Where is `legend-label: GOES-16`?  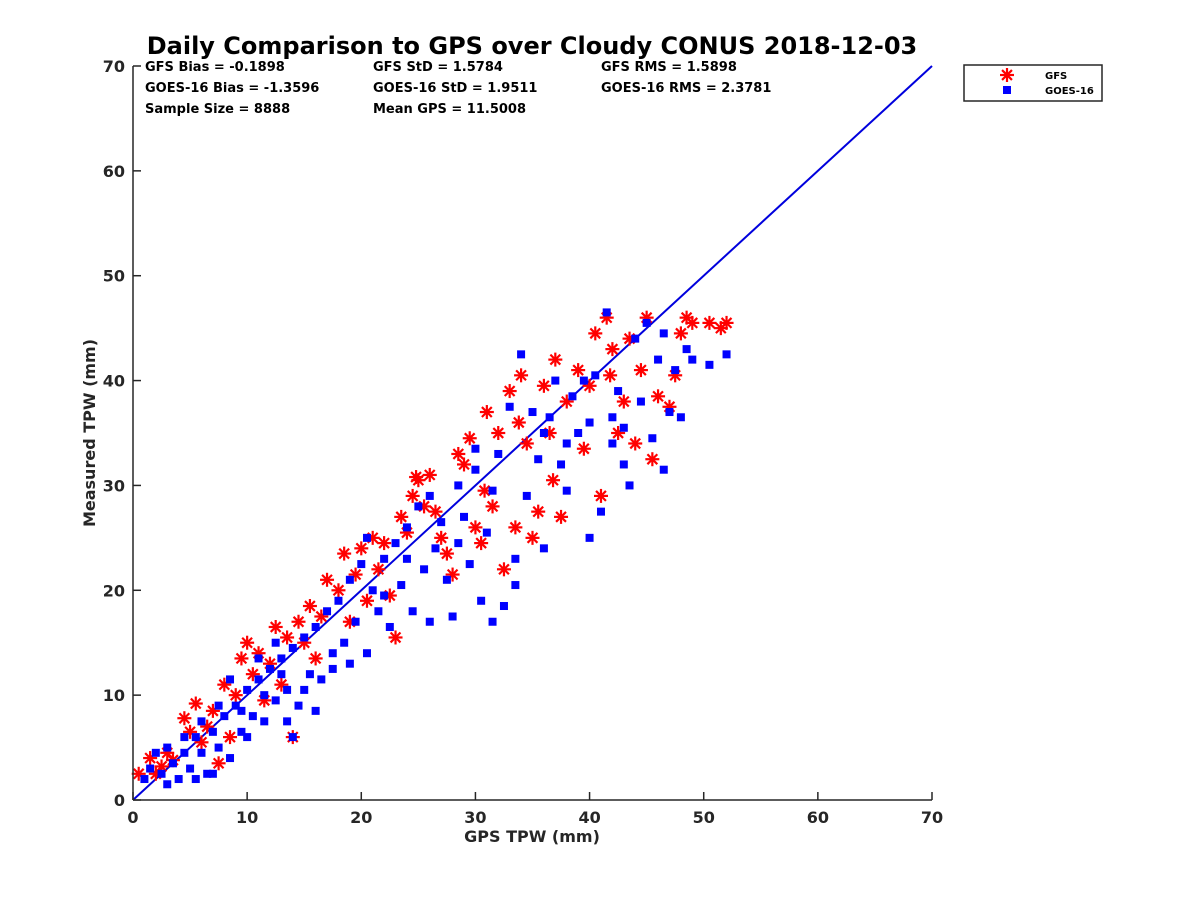 legend-label: GOES-16 is located at coordinates (1069, 91).